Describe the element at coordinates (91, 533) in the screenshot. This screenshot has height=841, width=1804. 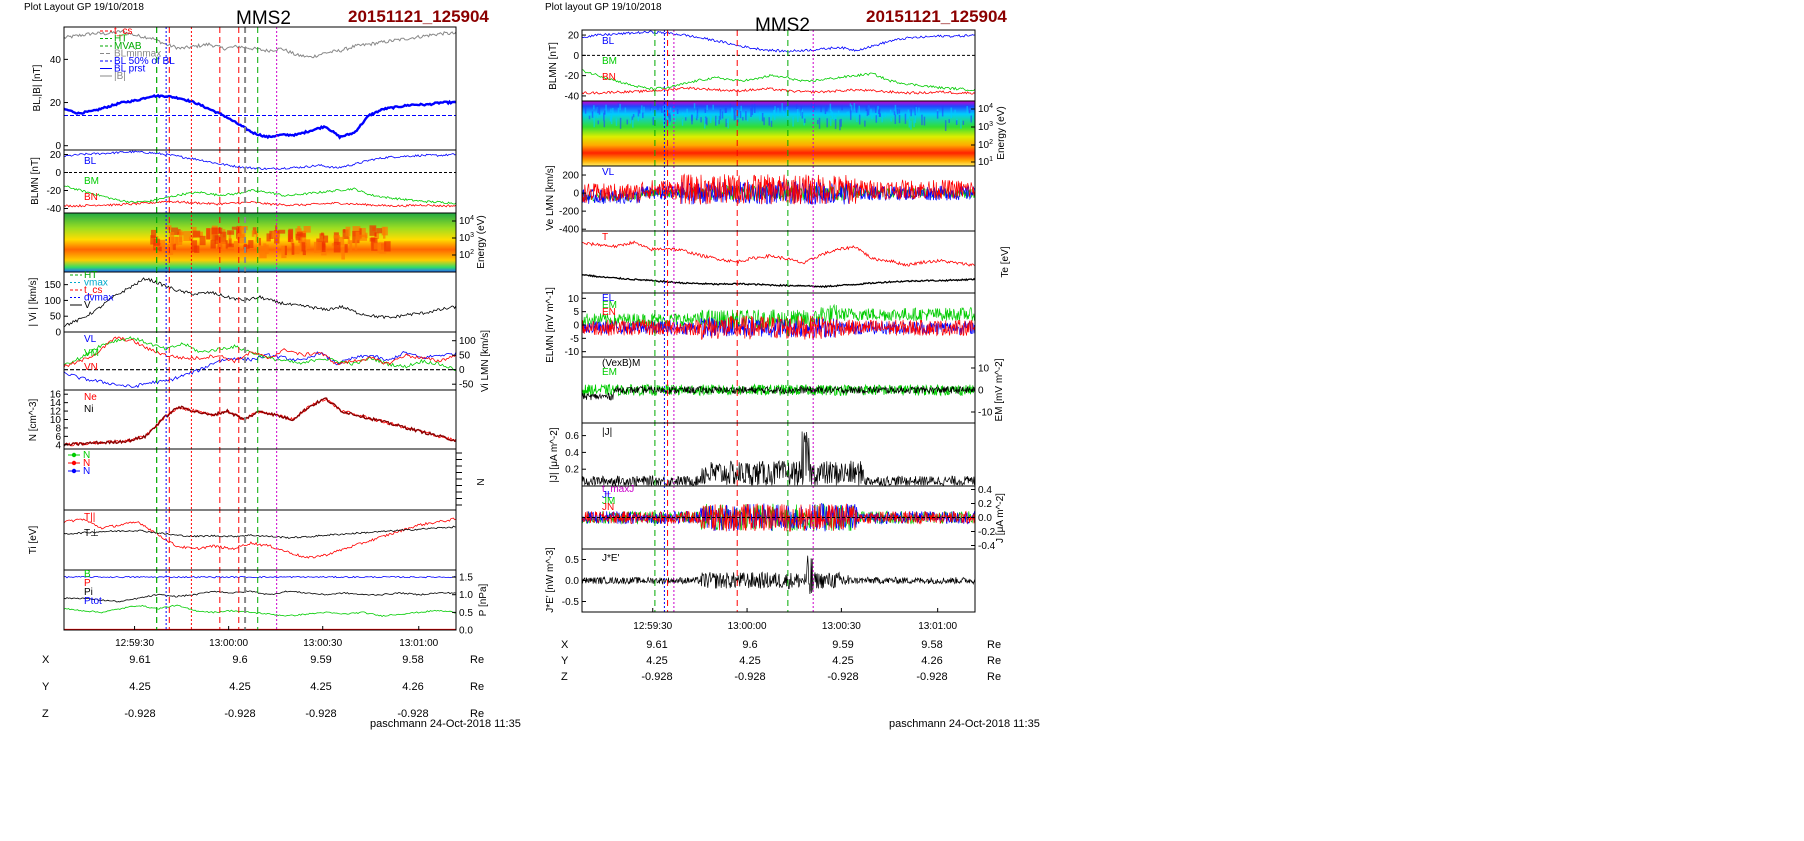
I see `legend-entry: T⊥` at that location.